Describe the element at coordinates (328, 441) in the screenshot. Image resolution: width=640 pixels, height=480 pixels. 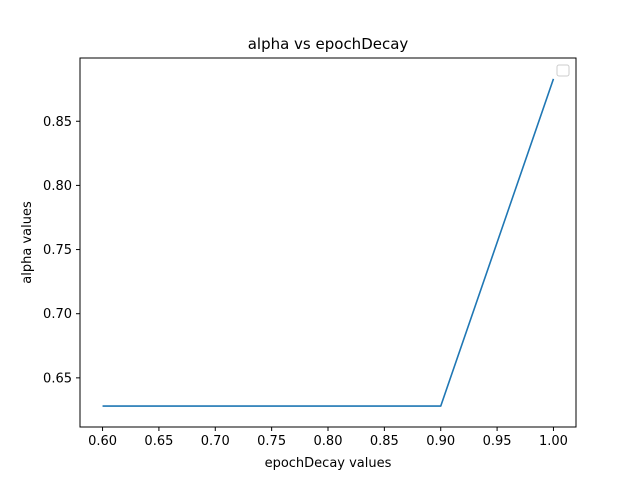
I see `x-tick-label: 0.80` at that location.